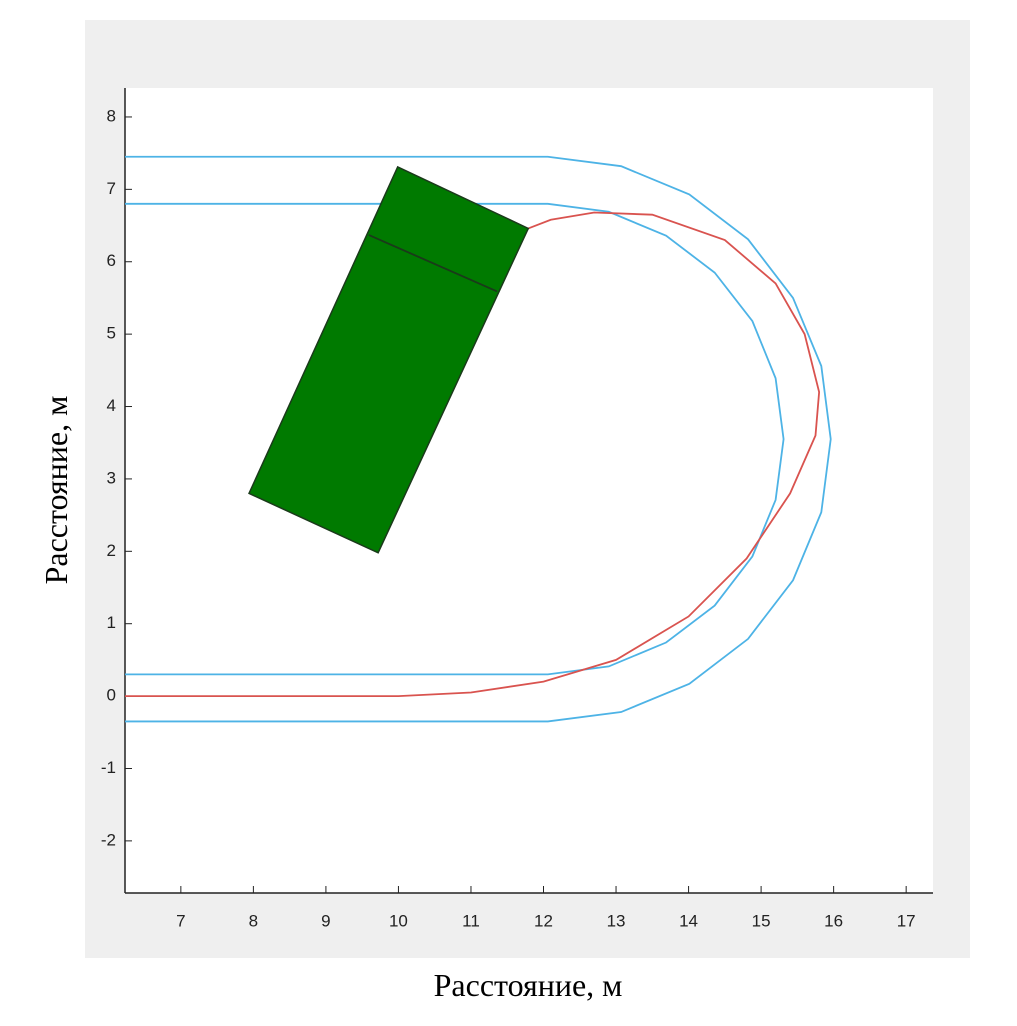 The image size is (1017, 1026). What do you see at coordinates (111, 115) in the screenshot?
I see `y-tick-label: 8` at bounding box center [111, 115].